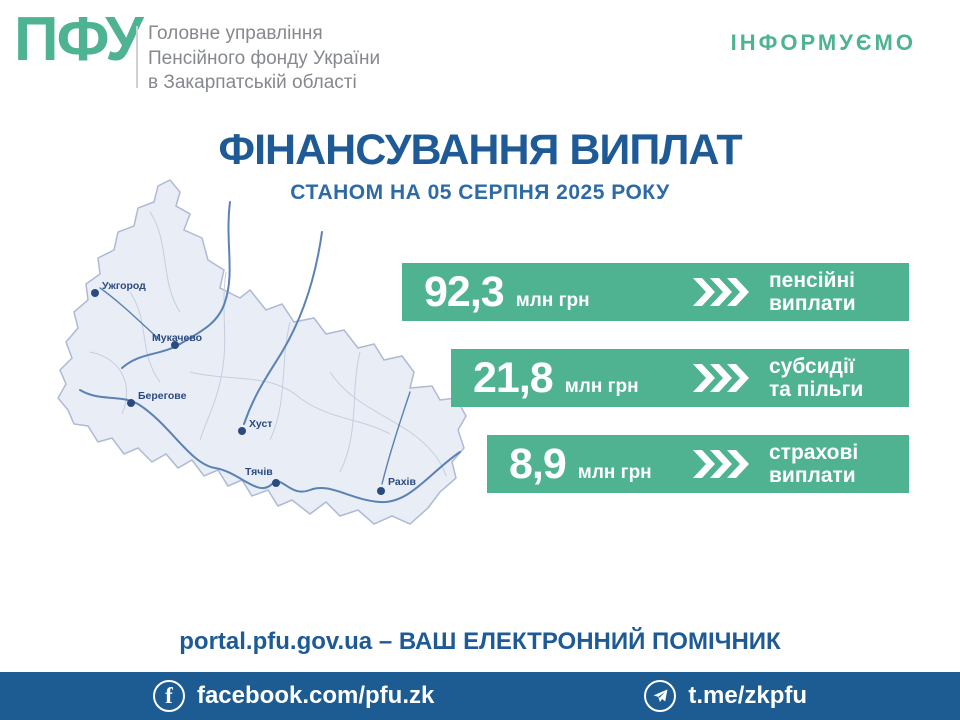 The height and width of the screenshot is (720, 960). I want to click on city-marker-uzhhorod, so click(95, 293).